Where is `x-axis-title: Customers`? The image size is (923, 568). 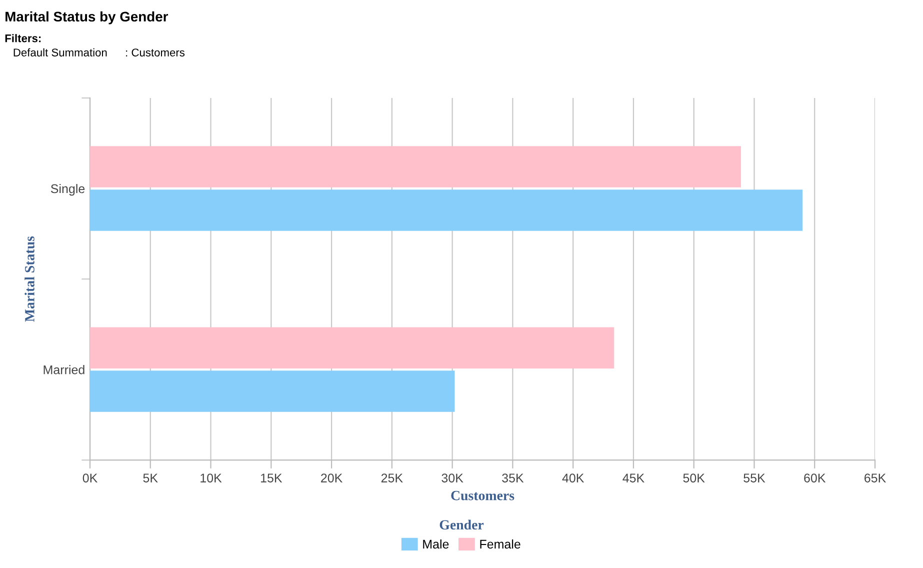 x-axis-title: Customers is located at coordinates (482, 495).